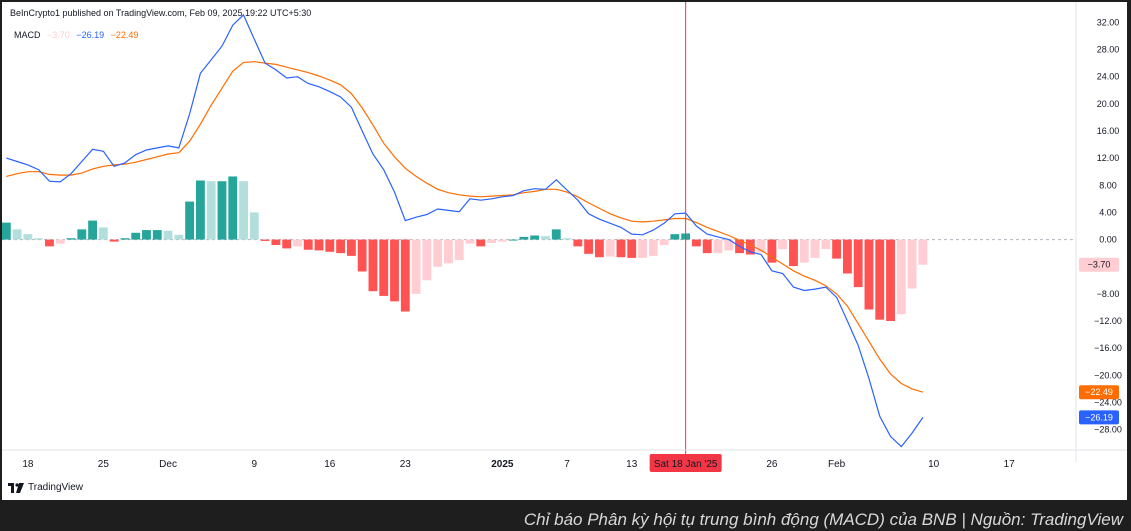 This screenshot has height=531, width=1131. I want to click on x-tick-label: 17, so click(1010, 464).